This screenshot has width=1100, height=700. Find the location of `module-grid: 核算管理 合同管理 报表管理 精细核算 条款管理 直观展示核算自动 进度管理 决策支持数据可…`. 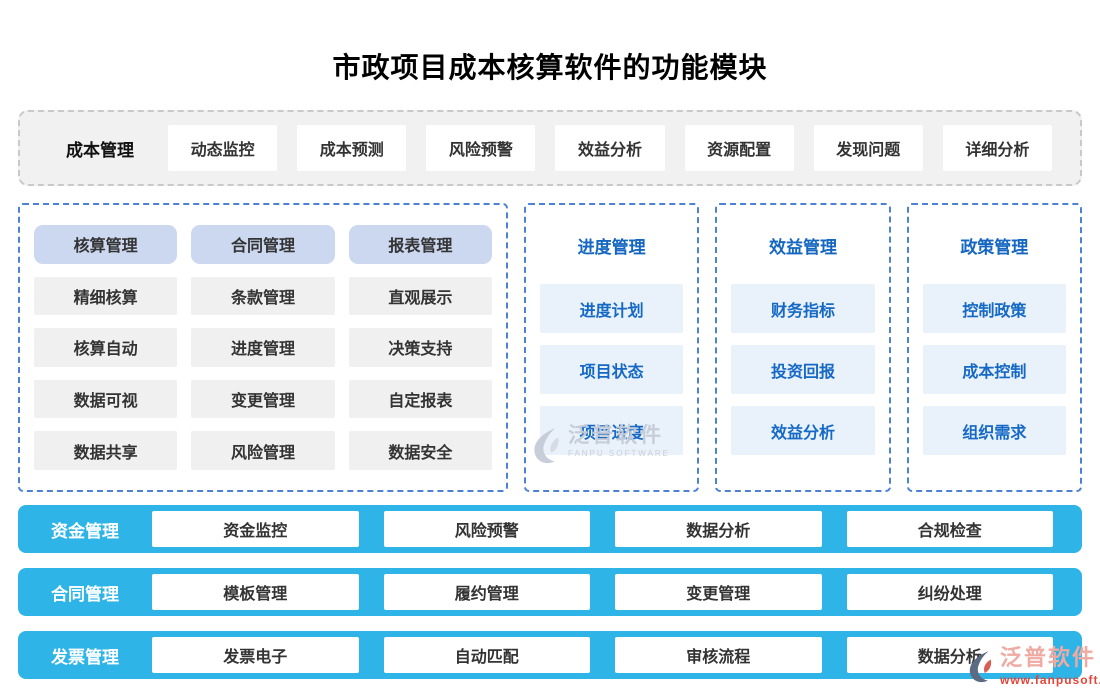

module-grid: 核算管理 合同管理 报表管理 精细核算 条款管理 直观展示核算自动 进度管理 决策支持数据可… is located at coordinates (263, 347).